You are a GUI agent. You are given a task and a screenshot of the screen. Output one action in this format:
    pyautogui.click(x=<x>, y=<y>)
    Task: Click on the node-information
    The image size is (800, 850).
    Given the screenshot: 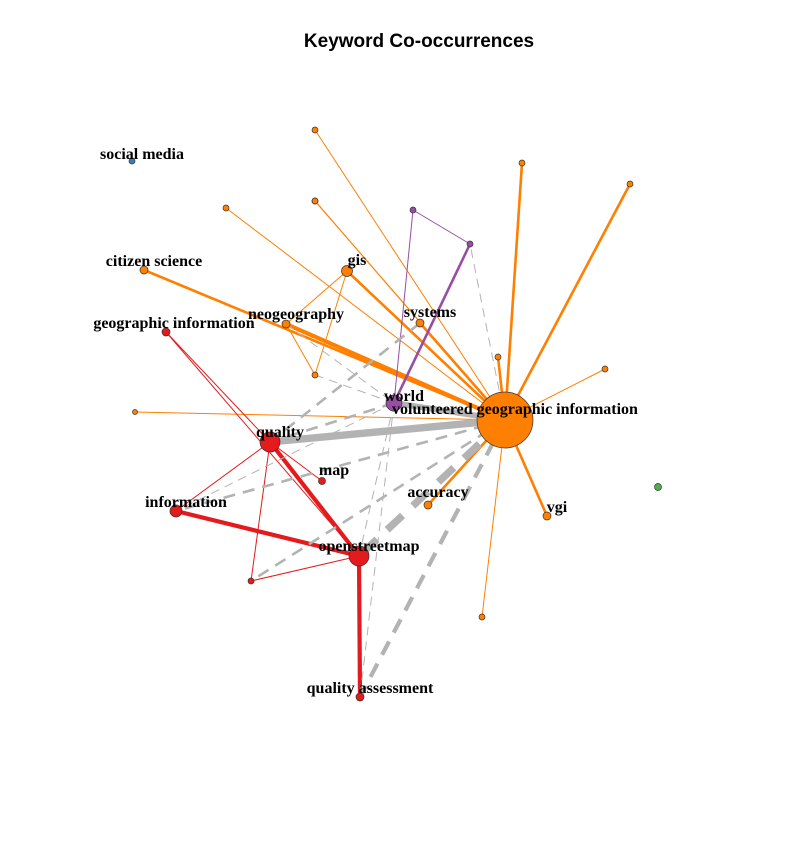 What is the action you would take?
    pyautogui.click(x=176, y=511)
    